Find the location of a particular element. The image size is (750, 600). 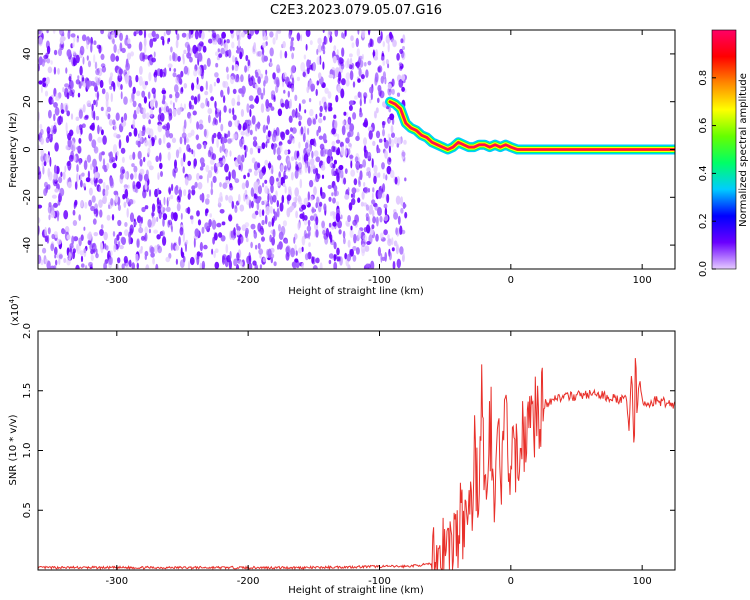

y-tick-label: -20 is located at coordinates (27, 197).